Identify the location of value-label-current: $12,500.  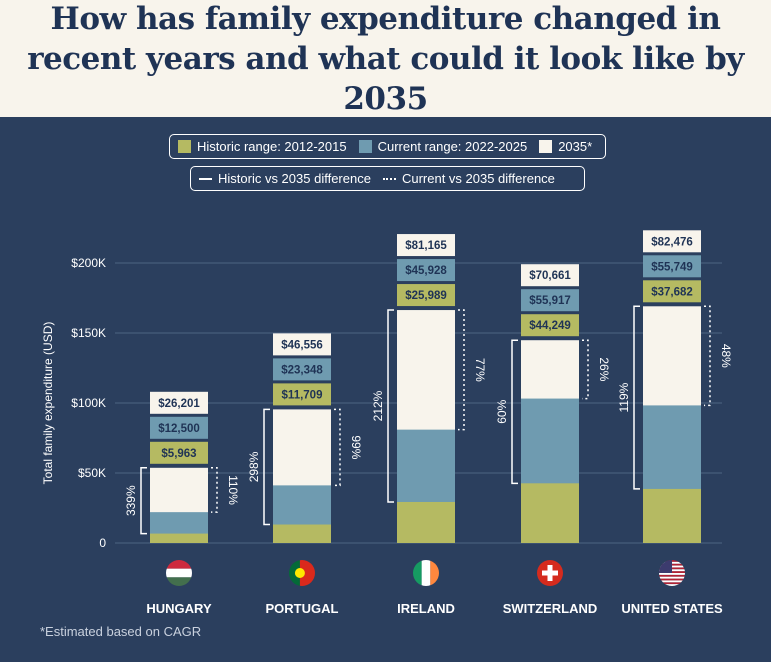
(179, 429).